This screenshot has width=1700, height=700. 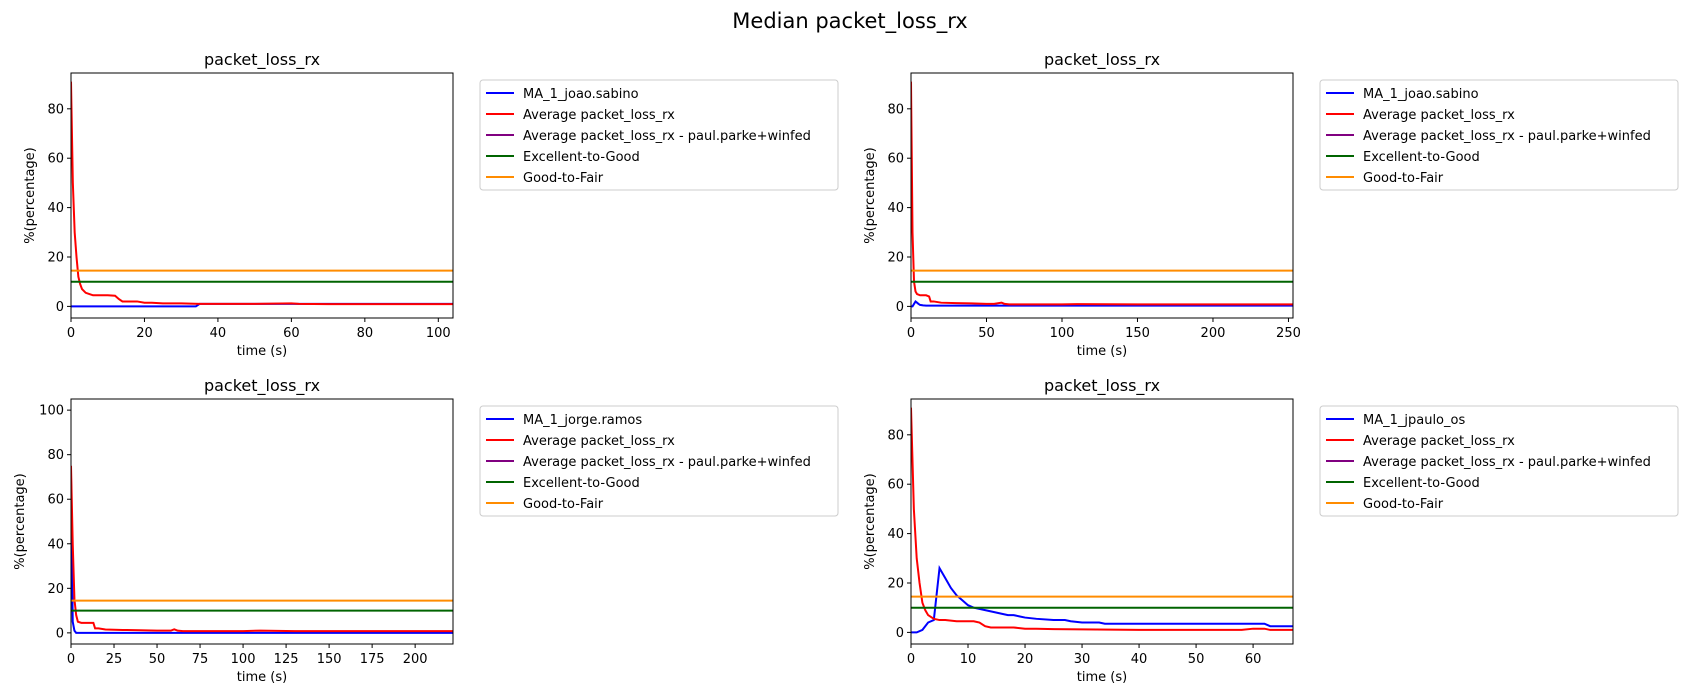 I want to click on x-tick-label: 125, so click(x=286, y=659).